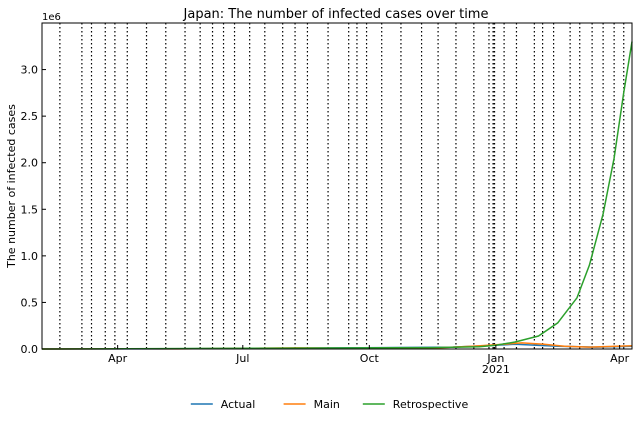  What do you see at coordinates (30, 256) in the screenshot?
I see `y-tick-label-2: 1.0` at bounding box center [30, 256].